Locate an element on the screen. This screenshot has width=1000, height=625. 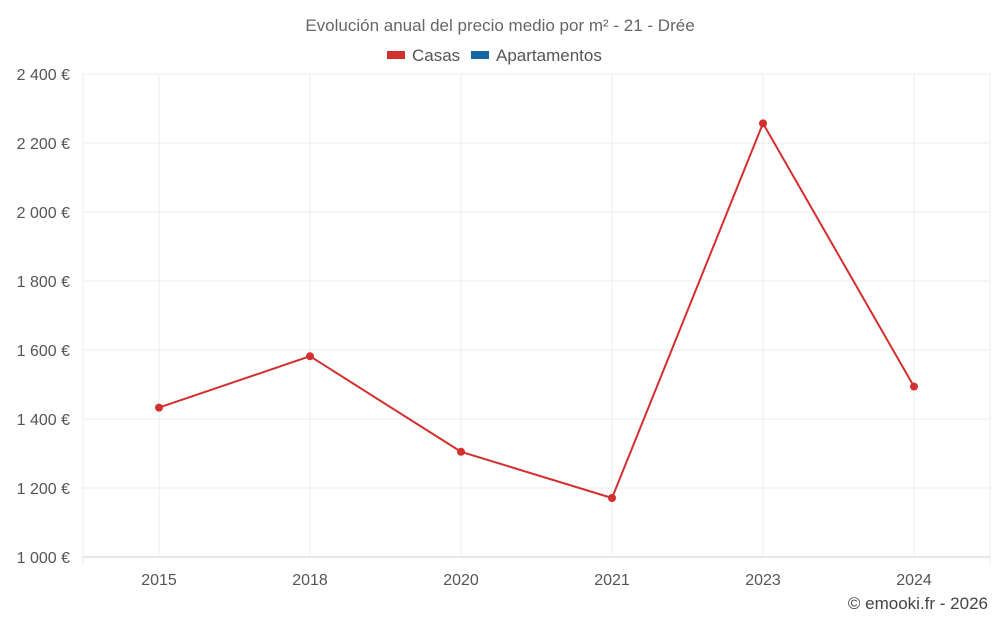
y-tick-label: 1 200 € is located at coordinates (43, 489).